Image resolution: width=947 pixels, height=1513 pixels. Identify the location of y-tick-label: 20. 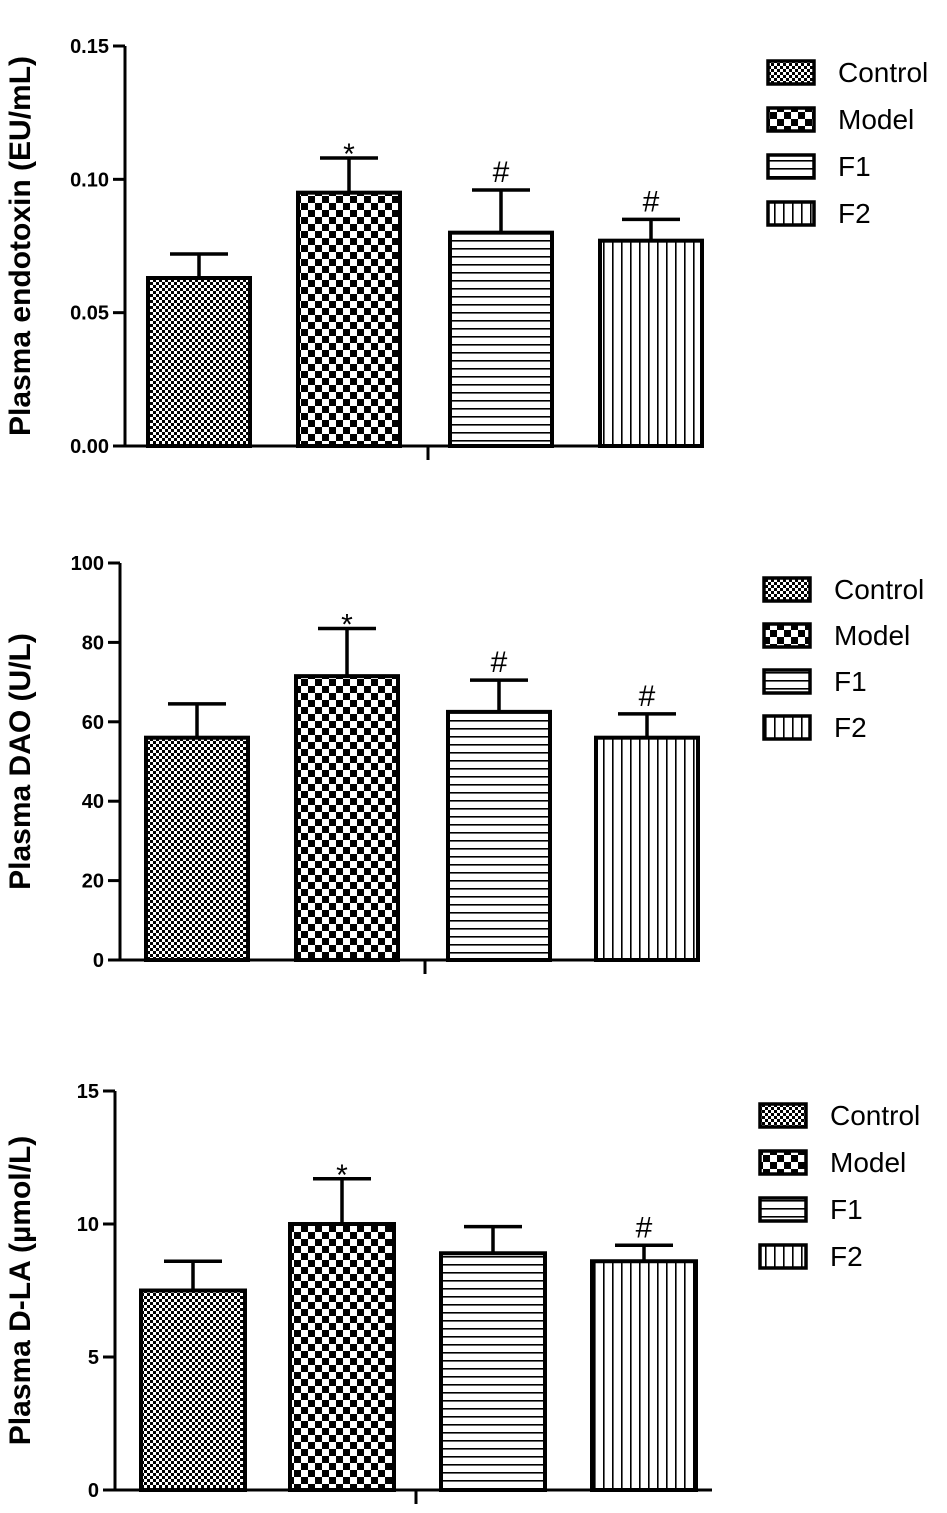
(93, 882).